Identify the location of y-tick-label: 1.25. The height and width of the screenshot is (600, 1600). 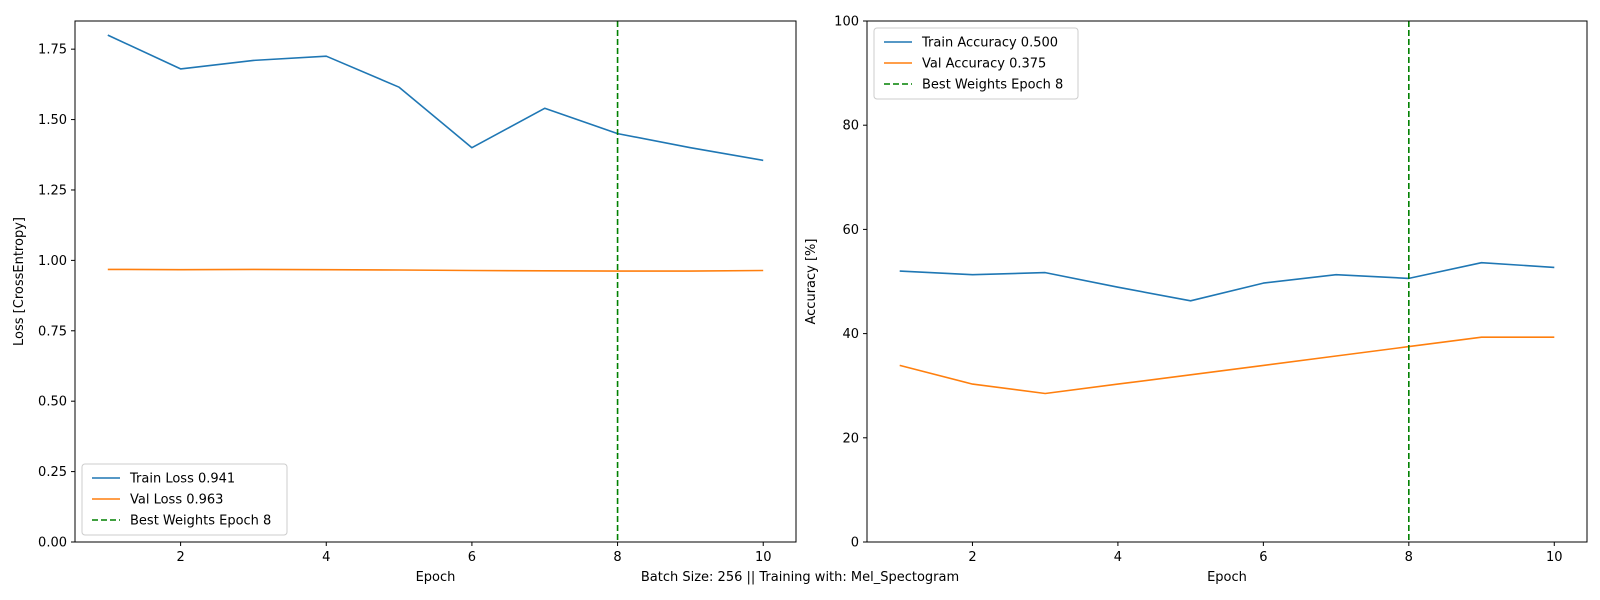
(52, 190).